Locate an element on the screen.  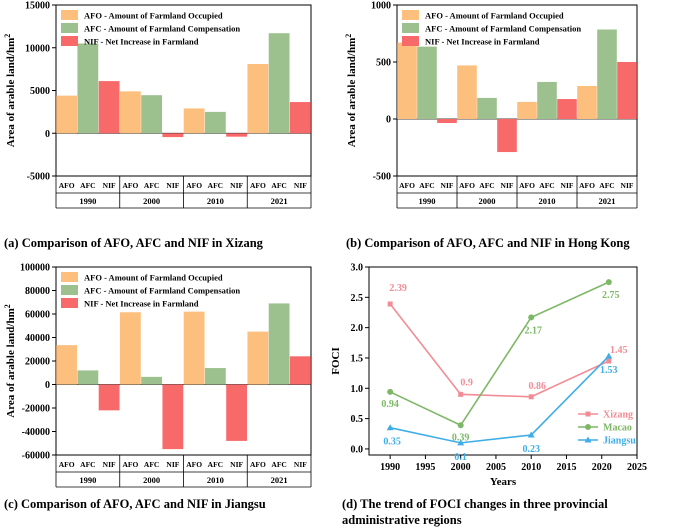
xizang-bar-afo-2010 is located at coordinates (194, 121).